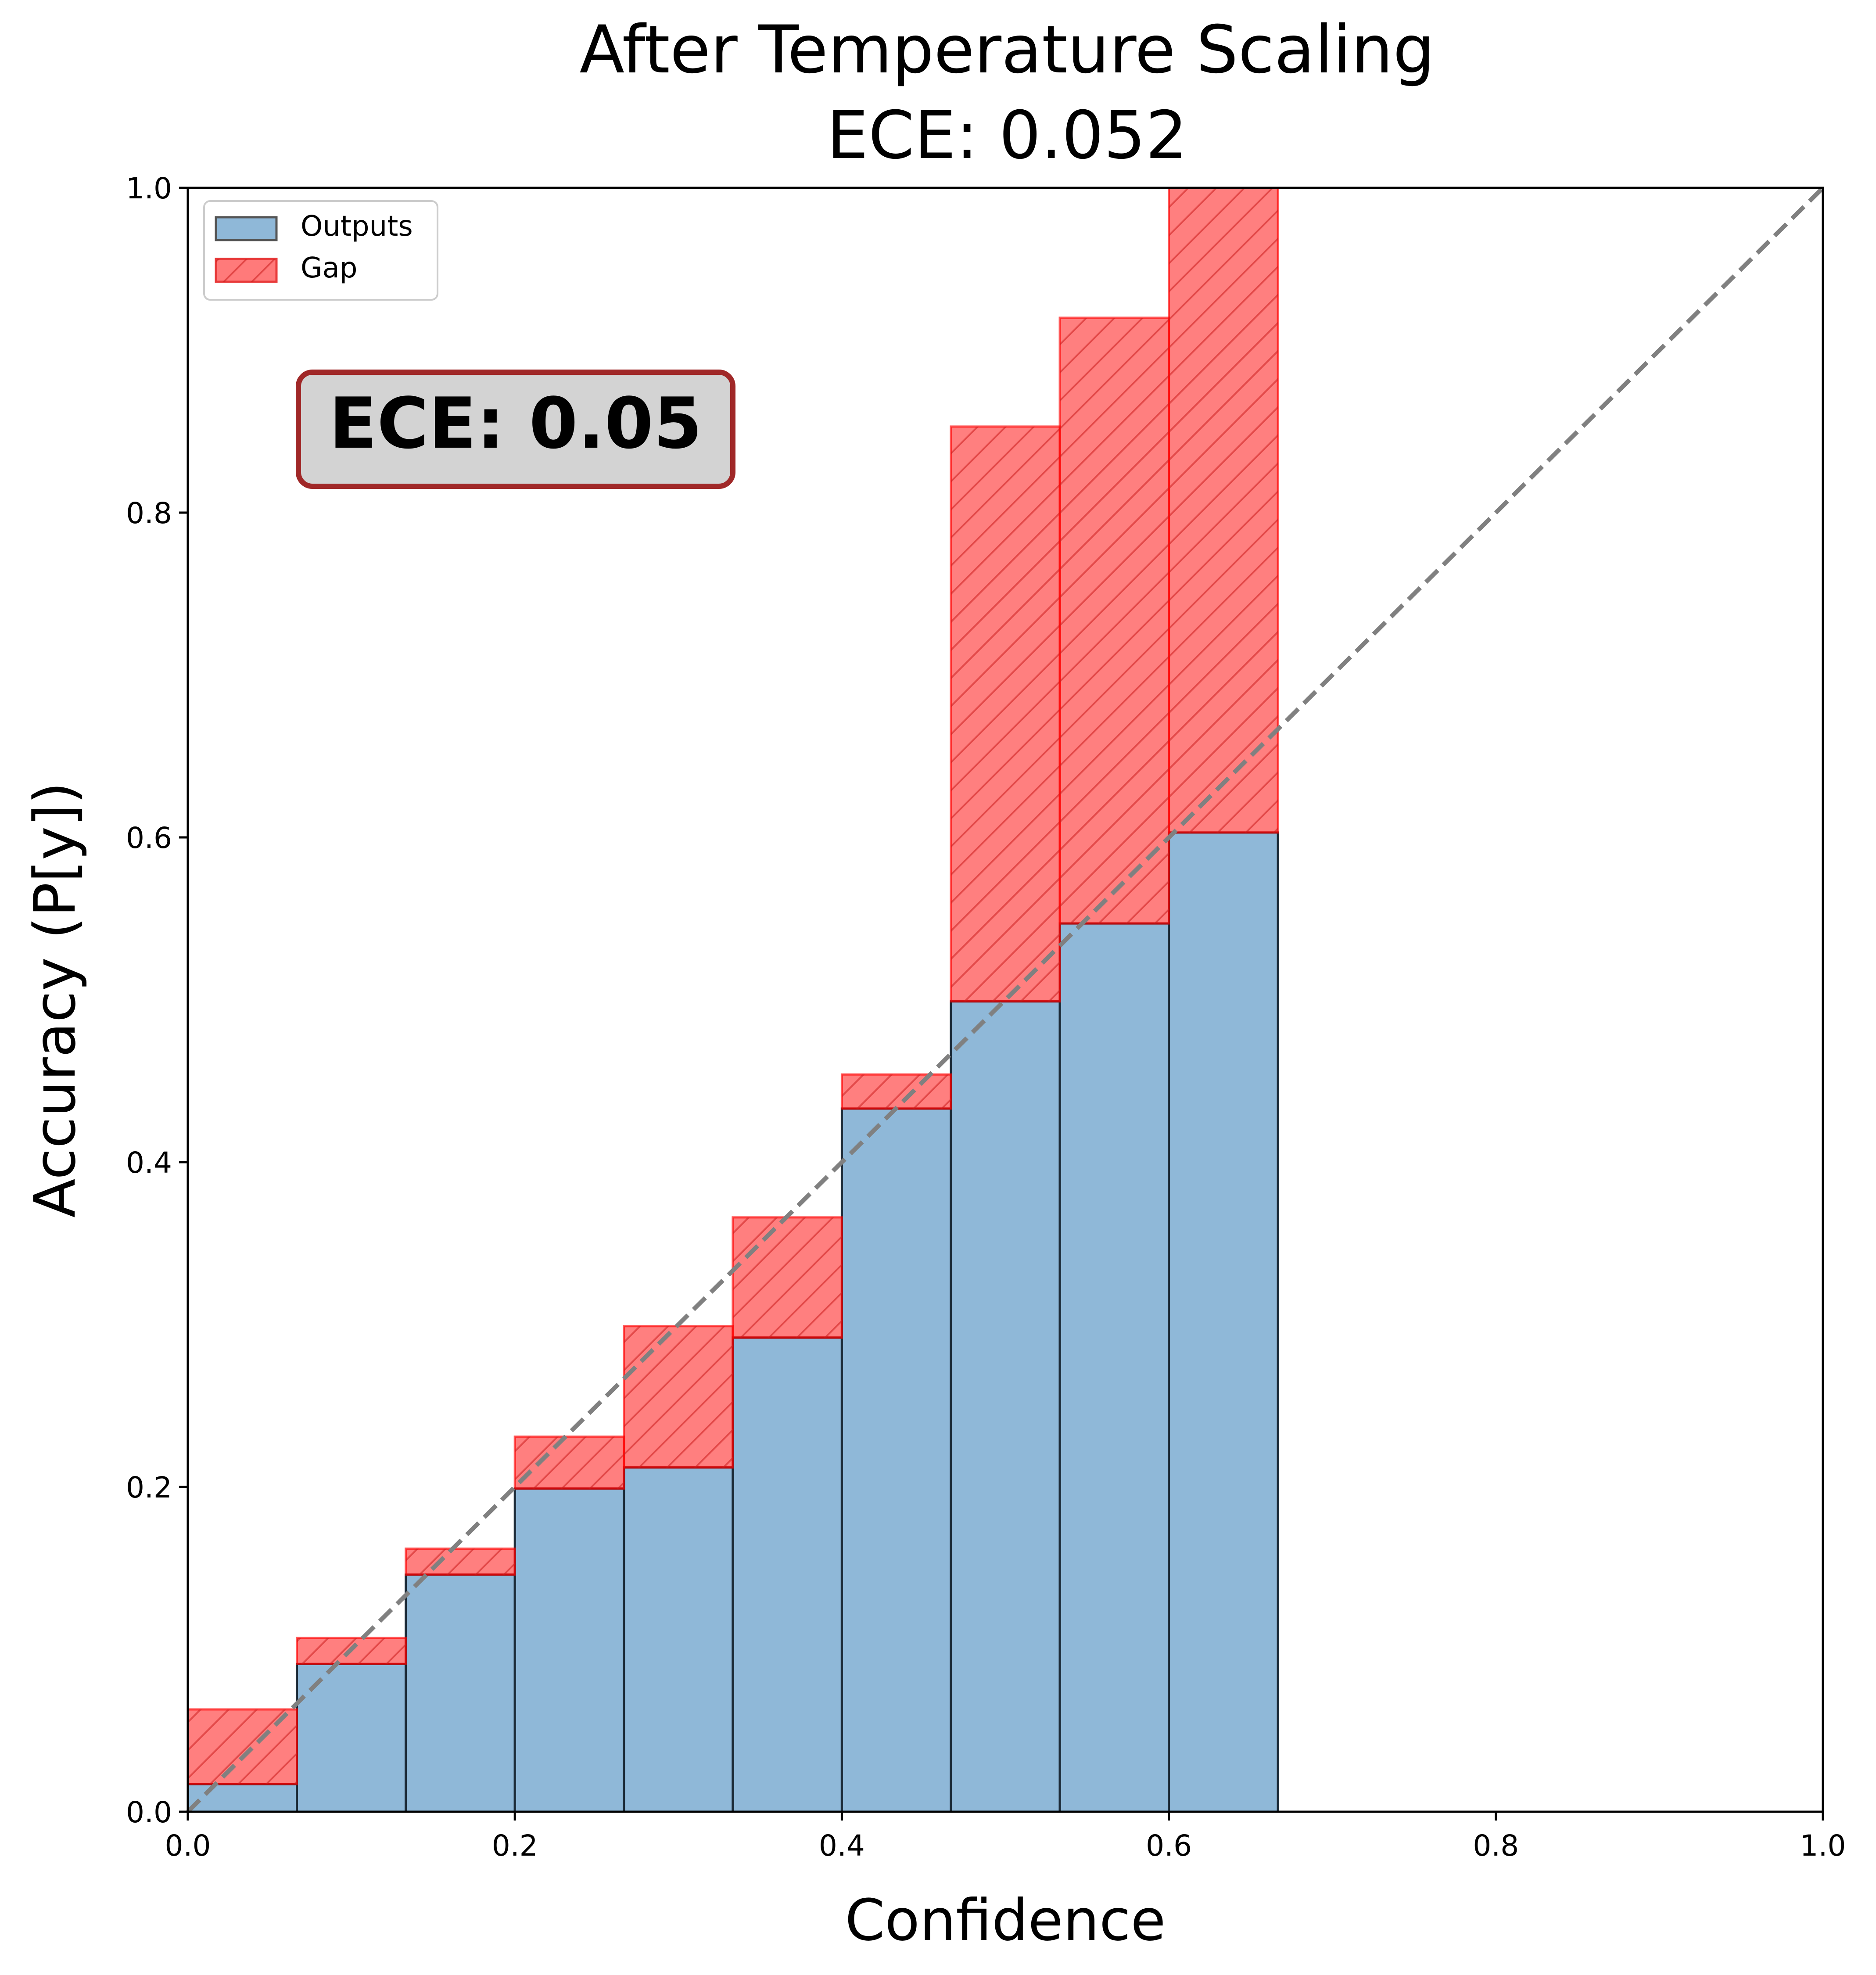 The image size is (1876, 1975). Describe the element at coordinates (842, 1846) in the screenshot. I see `x-tick-label: 0.4` at that location.